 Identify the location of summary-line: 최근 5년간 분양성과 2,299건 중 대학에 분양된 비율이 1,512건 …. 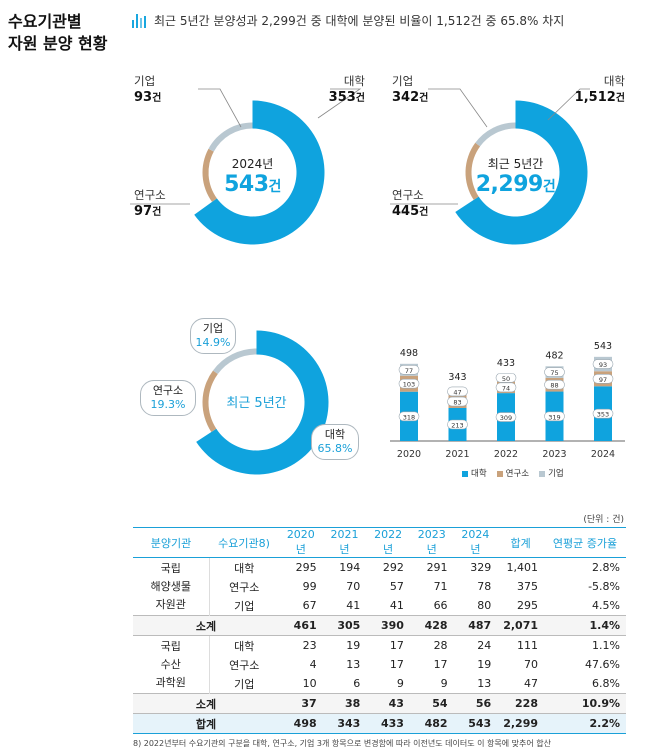
(348, 20).